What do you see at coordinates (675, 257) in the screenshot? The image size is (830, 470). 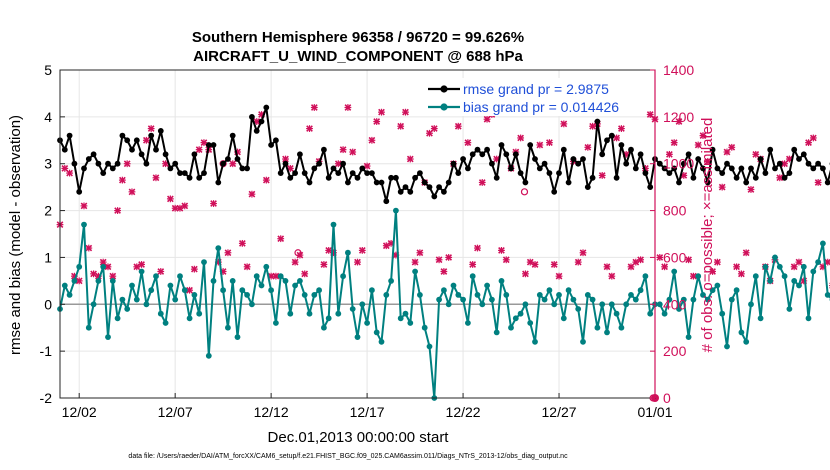 I see `y-right-tick-label: 600` at bounding box center [675, 257].